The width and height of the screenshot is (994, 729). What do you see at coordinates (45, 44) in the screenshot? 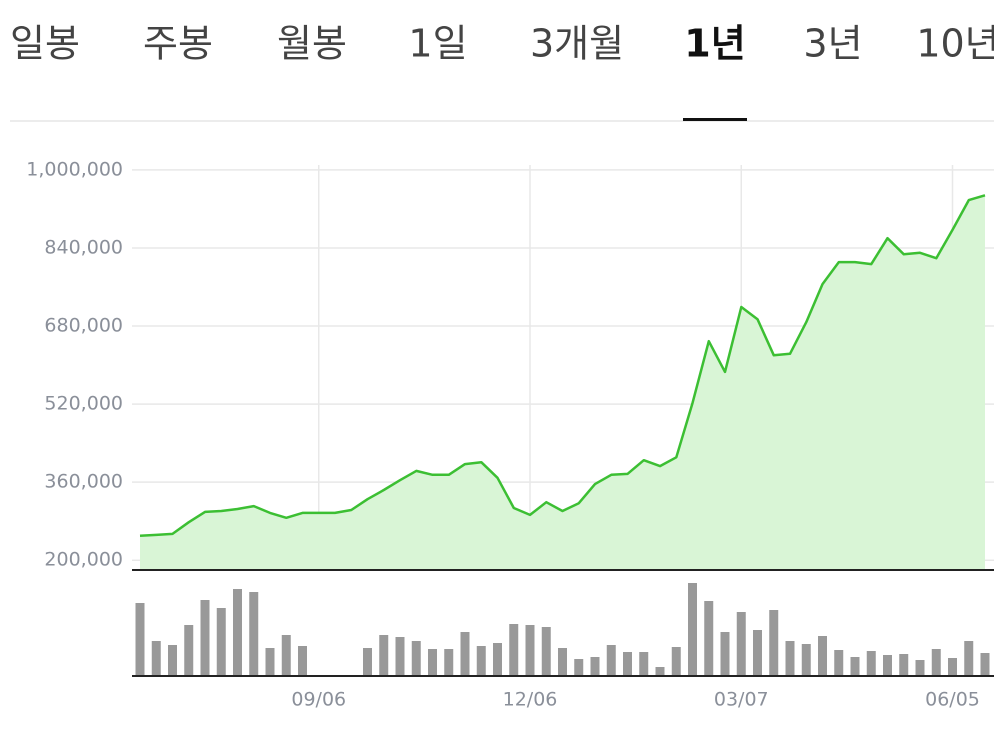
I see `tab: 일봉` at bounding box center [45, 44].